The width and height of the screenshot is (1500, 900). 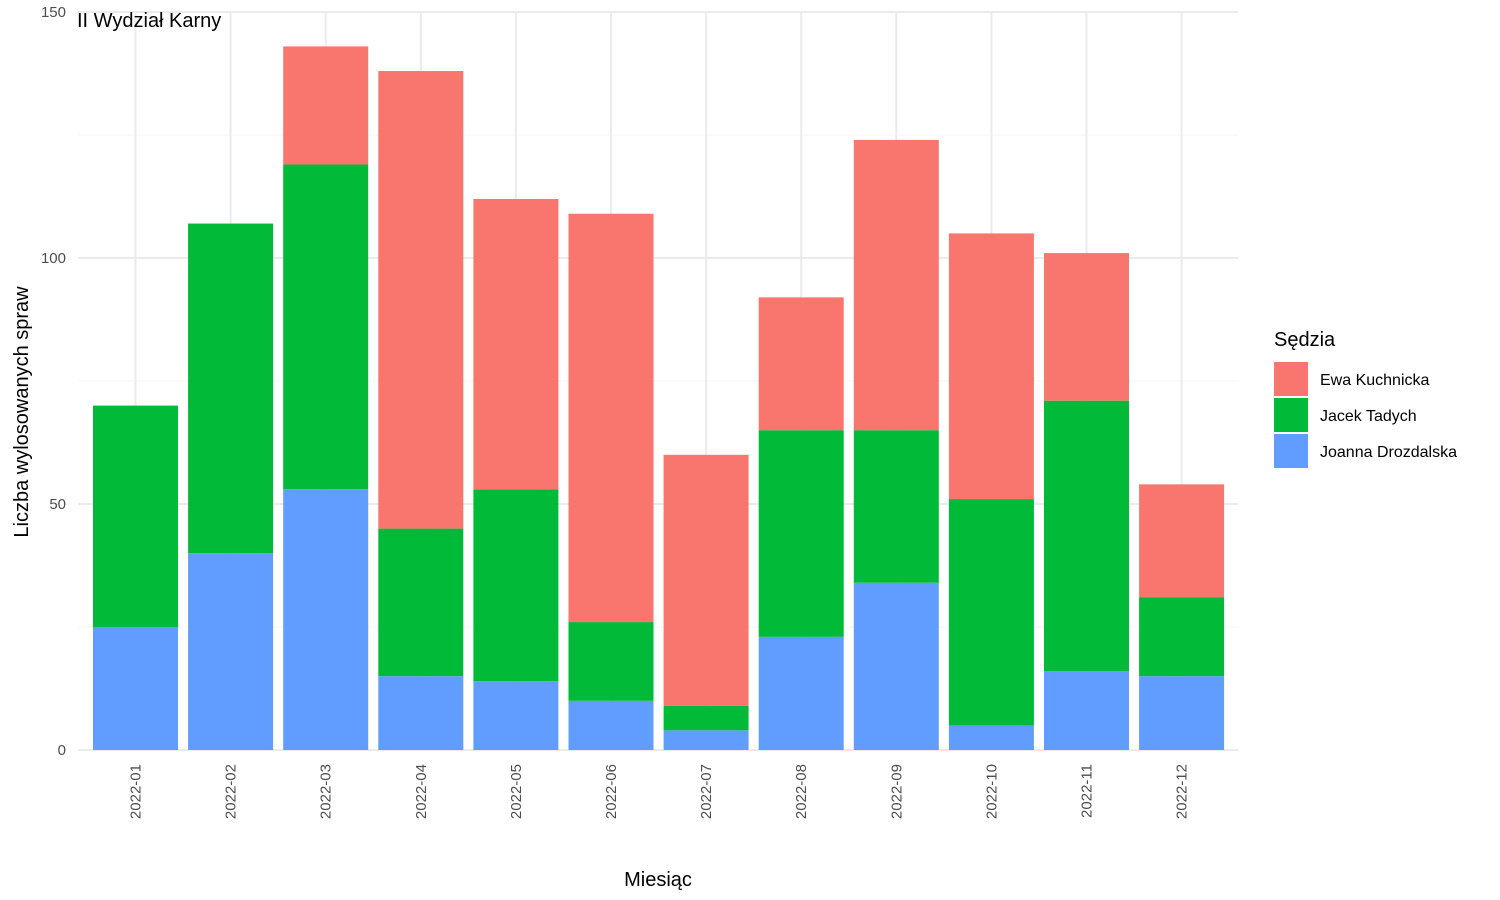 I want to click on x-tick-label: 2022-09, so click(x=896, y=791).